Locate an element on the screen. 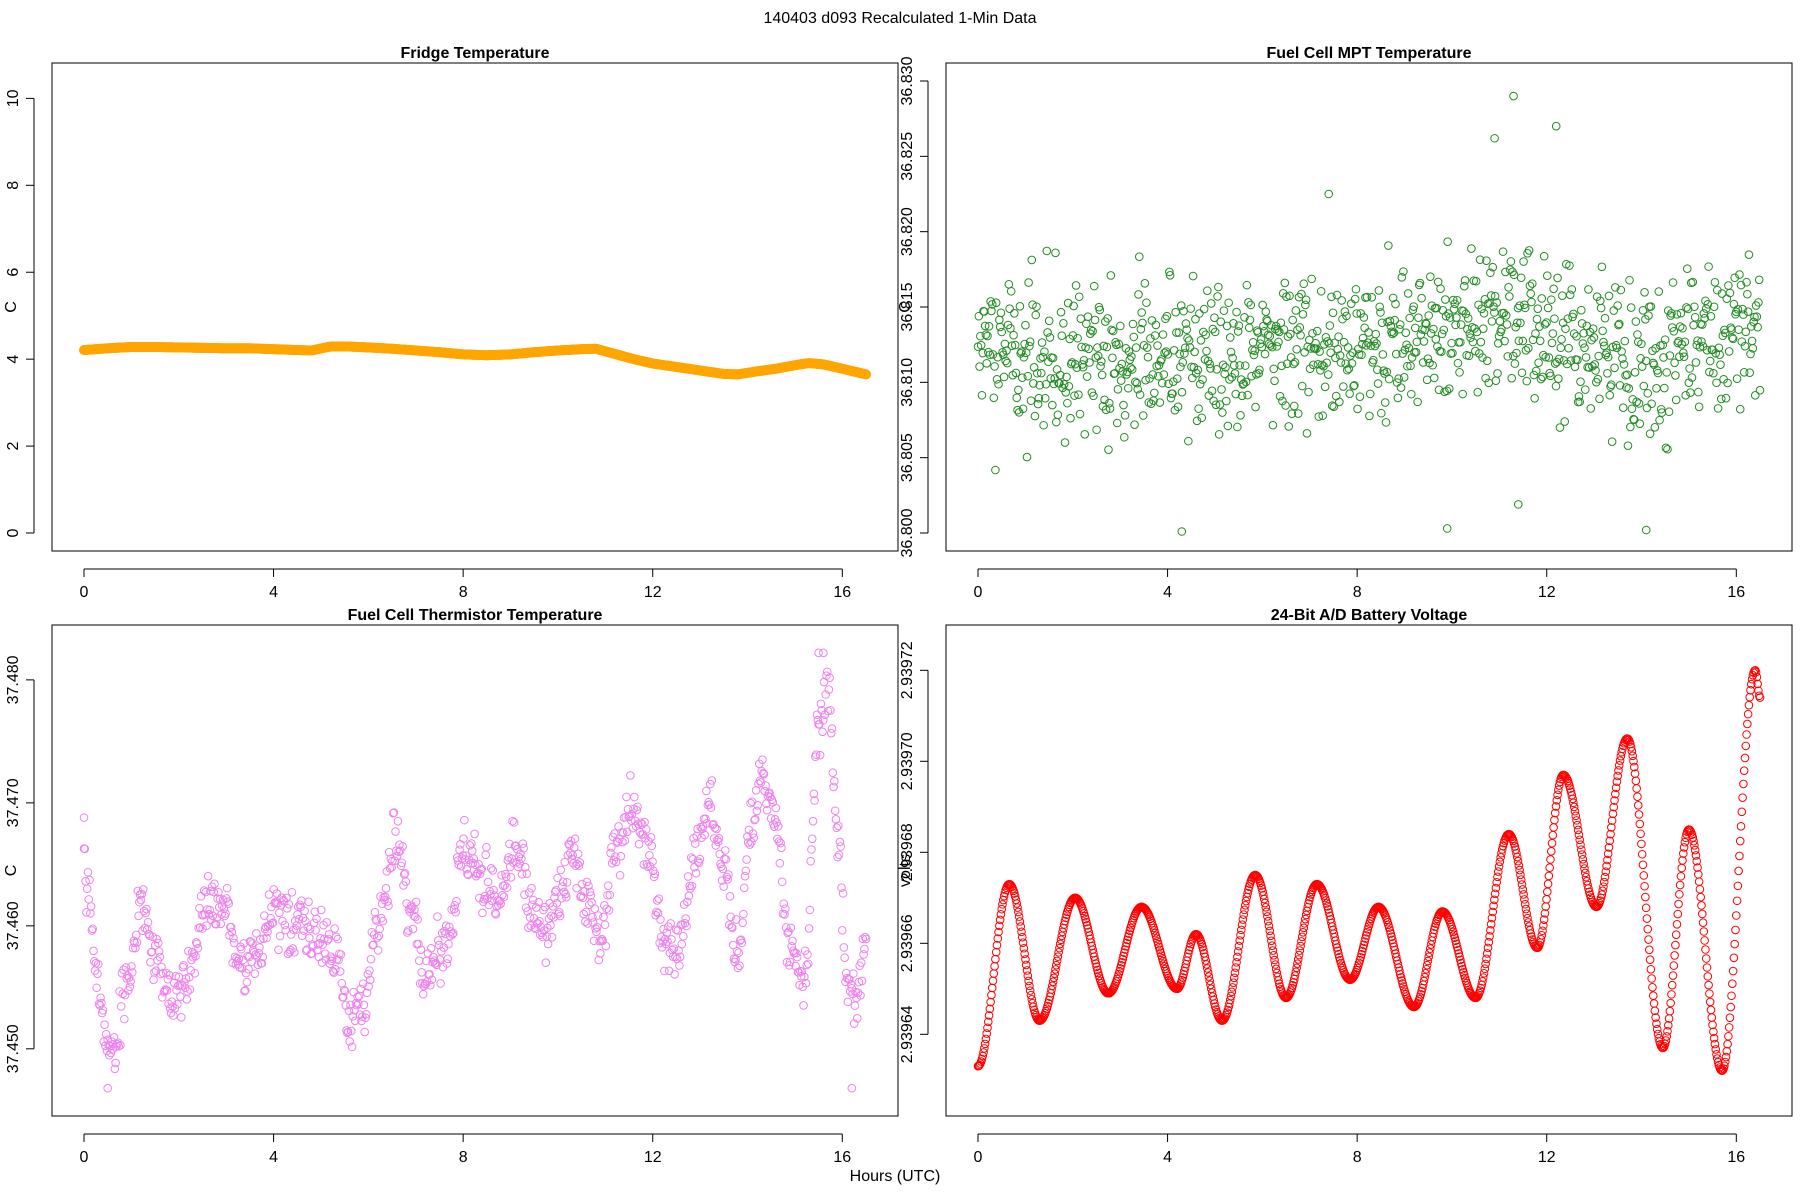 The image size is (1800, 1200). y-axis-label: C is located at coordinates (11, 307).